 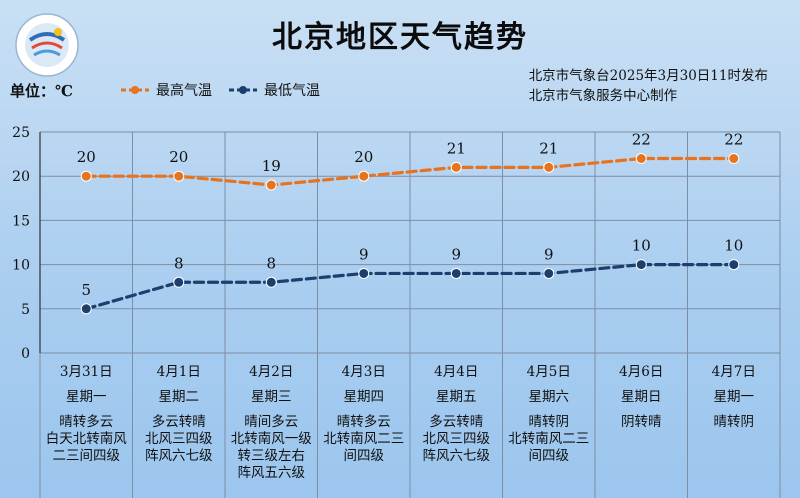 I want to click on x-tick-date: 4月2日, so click(x=271, y=372).